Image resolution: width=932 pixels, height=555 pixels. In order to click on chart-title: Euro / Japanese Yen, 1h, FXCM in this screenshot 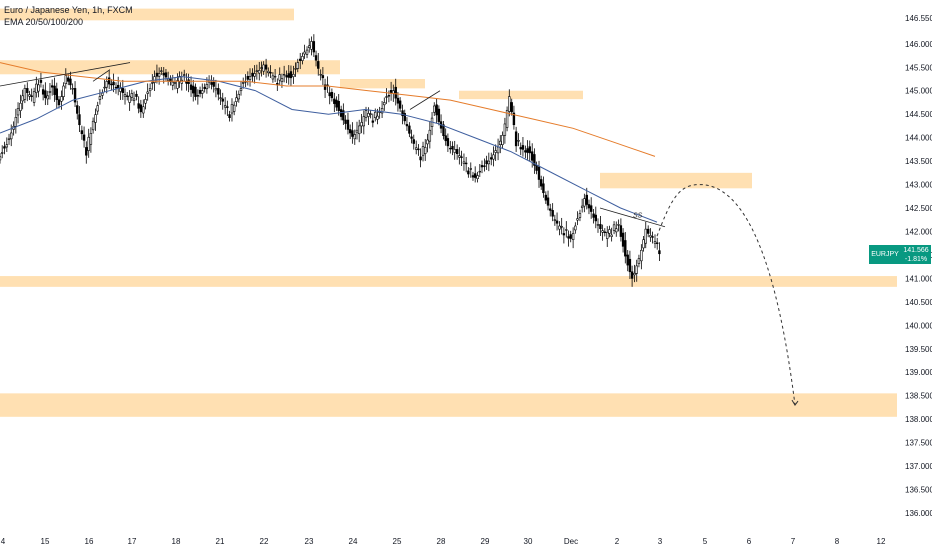, I will do `click(68, 10)`.